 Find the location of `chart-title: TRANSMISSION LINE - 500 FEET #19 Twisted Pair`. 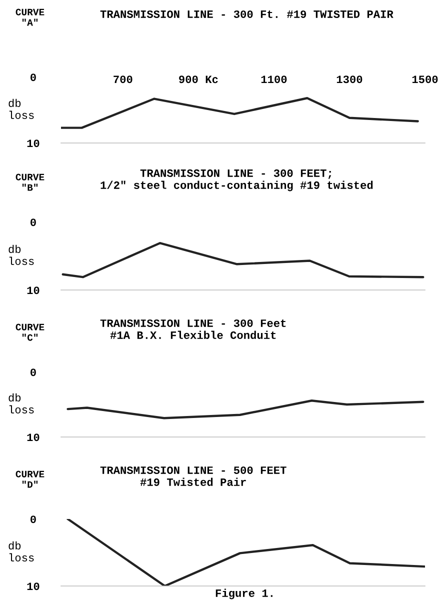

chart-title: TRANSMISSION LINE - 500 FEET #19 Twisted Pair is located at coordinates (193, 476).